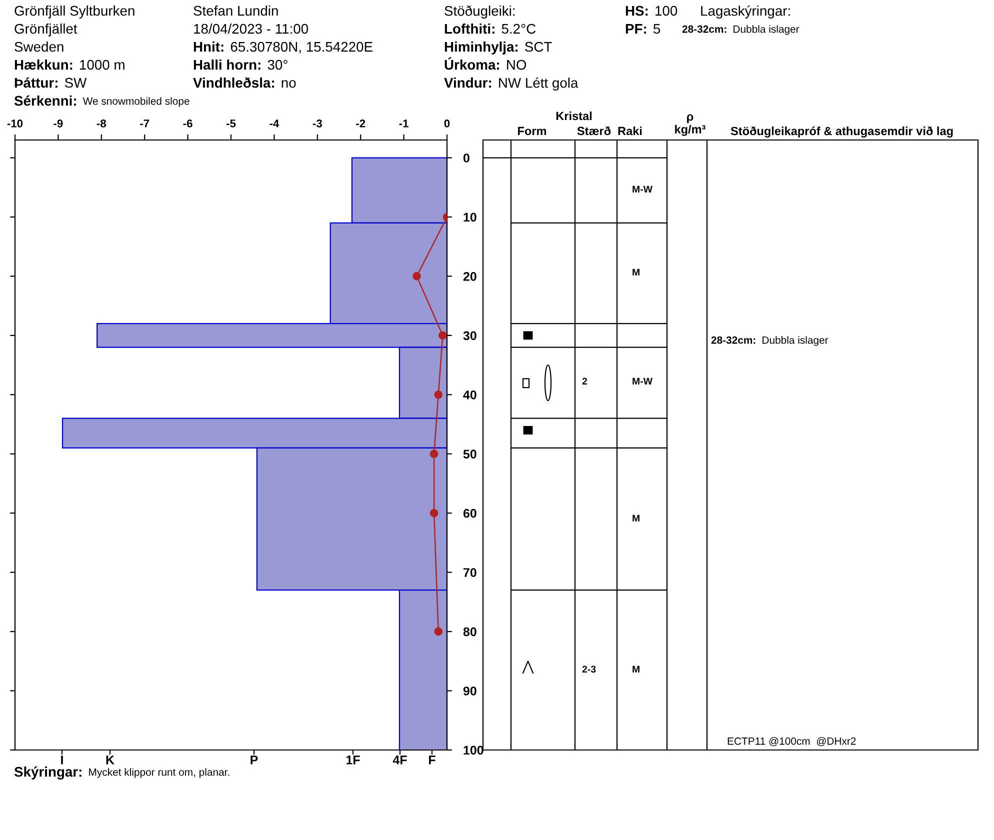  What do you see at coordinates (236, 11) in the screenshot?
I see `text: Stefan Lundin` at bounding box center [236, 11].